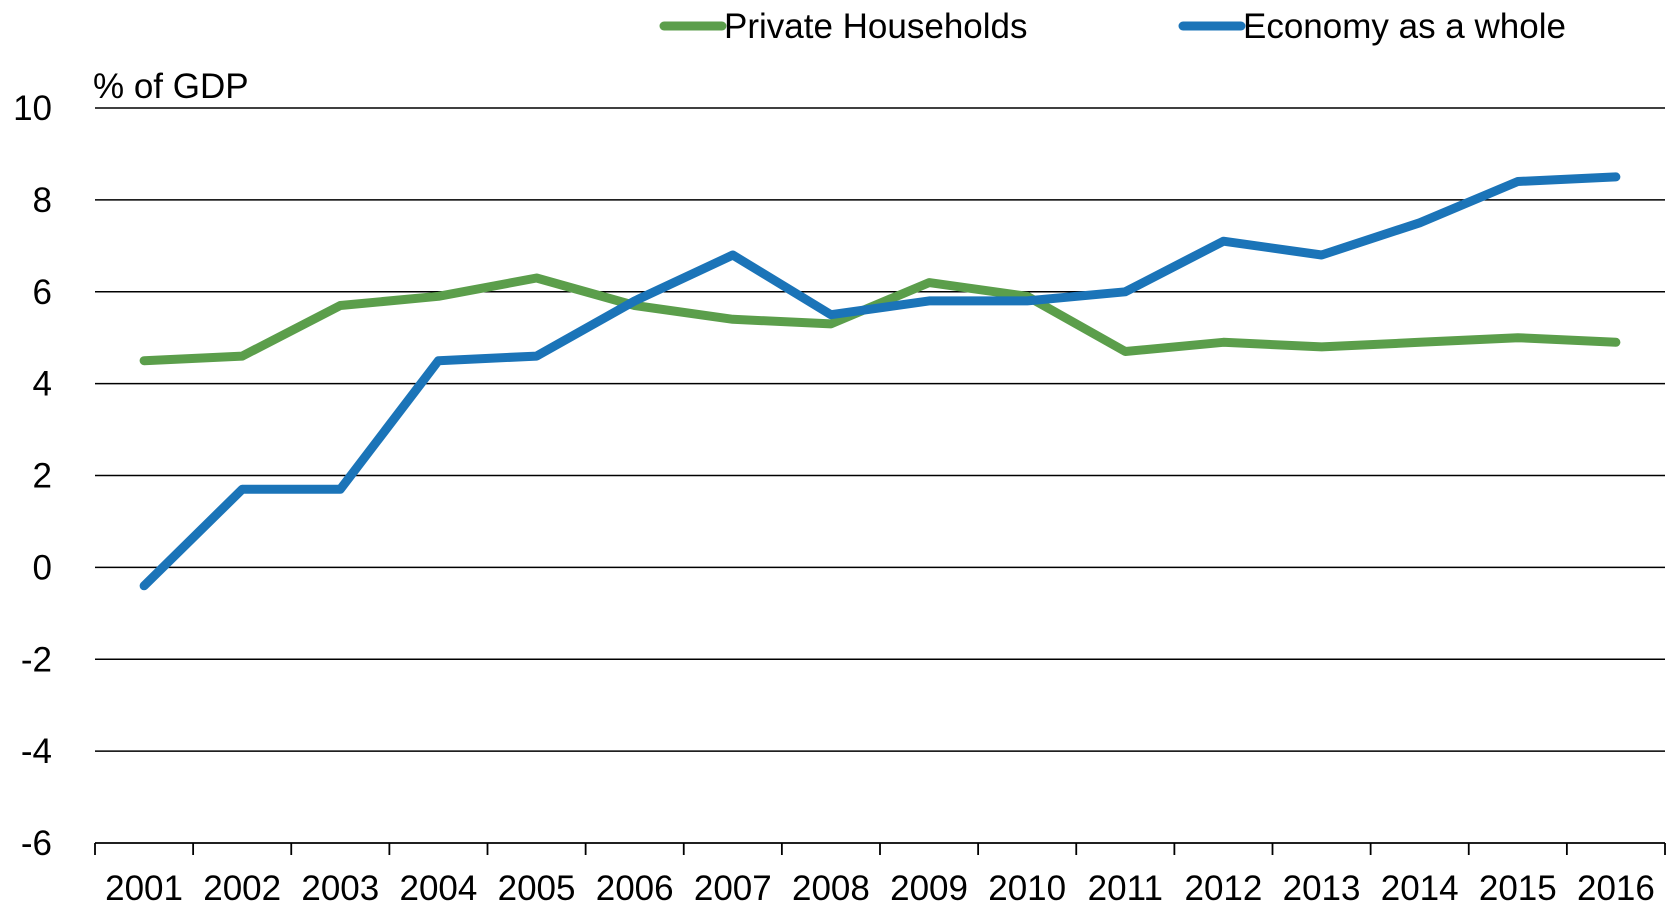 Image resolution: width=1675 pixels, height=915 pixels. Describe the element at coordinates (1404, 26) in the screenshot. I see `legend-label: Economy as a whole` at that location.